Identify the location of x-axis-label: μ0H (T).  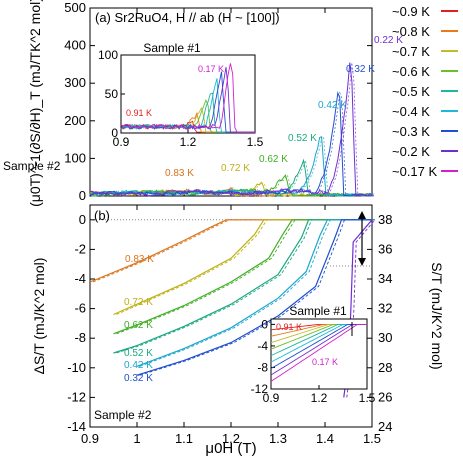
(230, 448).